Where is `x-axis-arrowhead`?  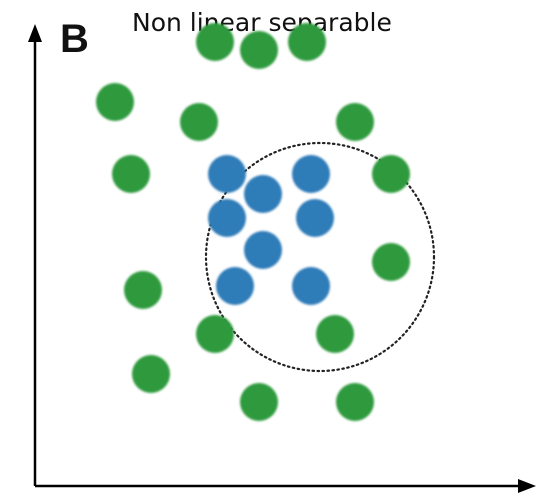 x-axis-arrowhead is located at coordinates (527, 486).